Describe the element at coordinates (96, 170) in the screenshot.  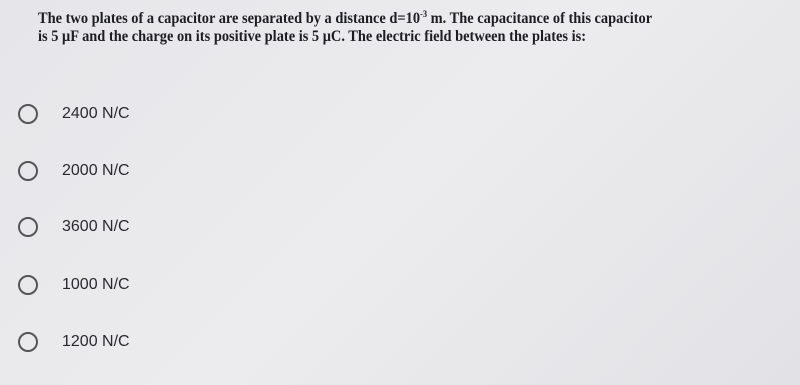
I see `option-label: 2000 N/C` at that location.